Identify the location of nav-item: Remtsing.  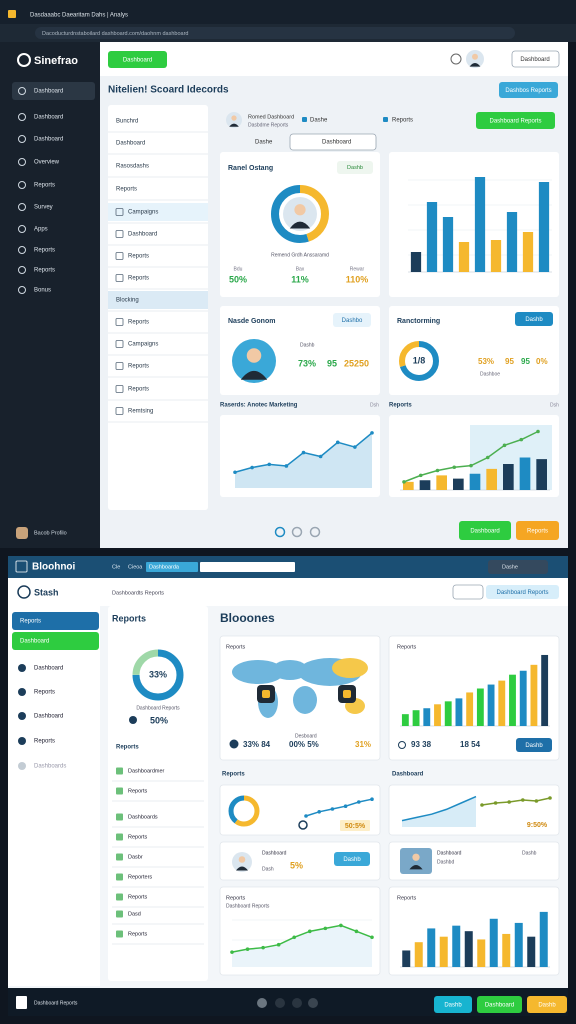
(140, 412).